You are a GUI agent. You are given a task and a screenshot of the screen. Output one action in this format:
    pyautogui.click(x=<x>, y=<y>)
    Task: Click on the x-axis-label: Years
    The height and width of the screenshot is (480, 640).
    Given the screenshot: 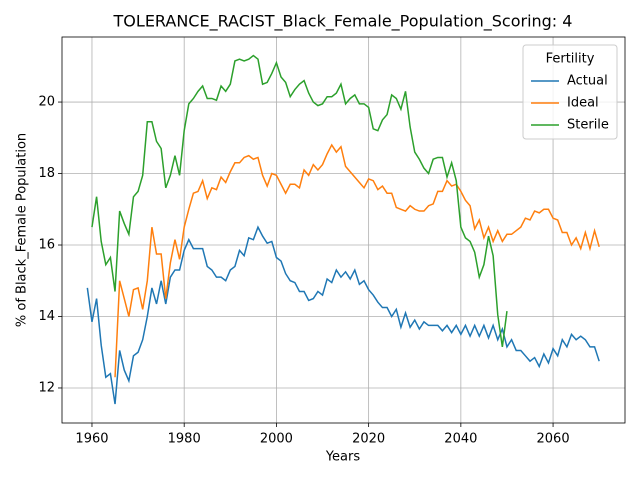 What is the action you would take?
    pyautogui.click(x=343, y=457)
    